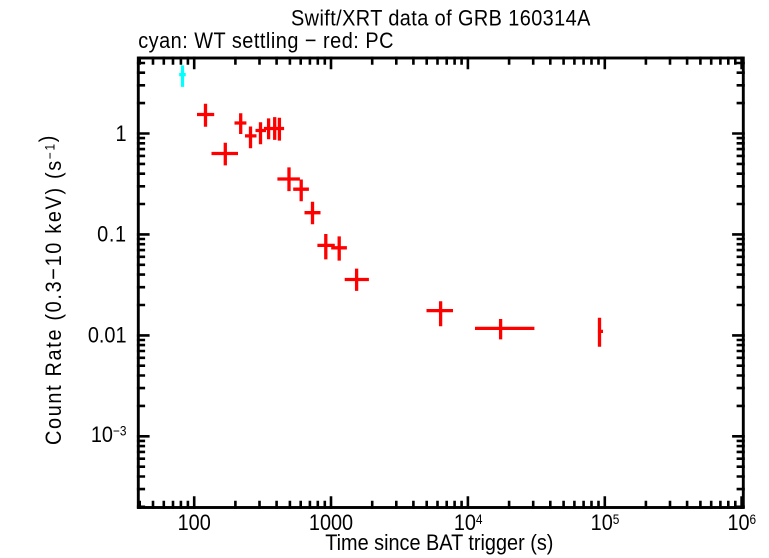 Image resolution: width=769 pixels, height=558 pixels. What do you see at coordinates (441, 17) in the screenshot?
I see `svg-text: Swift/XRT data of GRB 160314A` at bounding box center [441, 17].